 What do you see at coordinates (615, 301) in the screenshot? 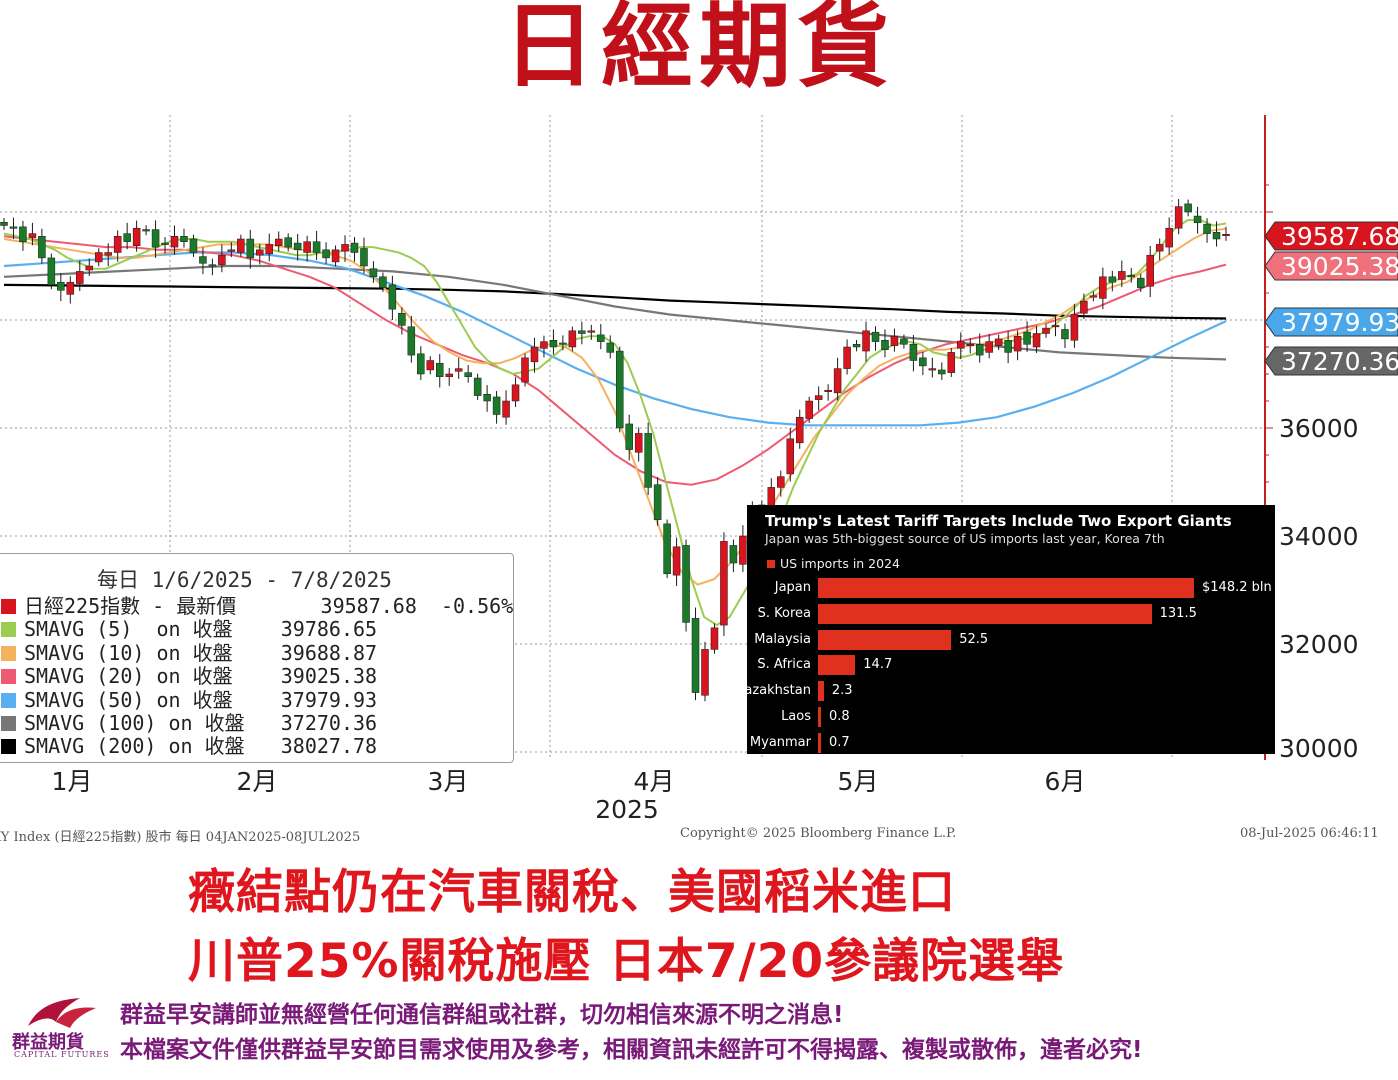
I see `ma-line-sma200` at bounding box center [615, 301].